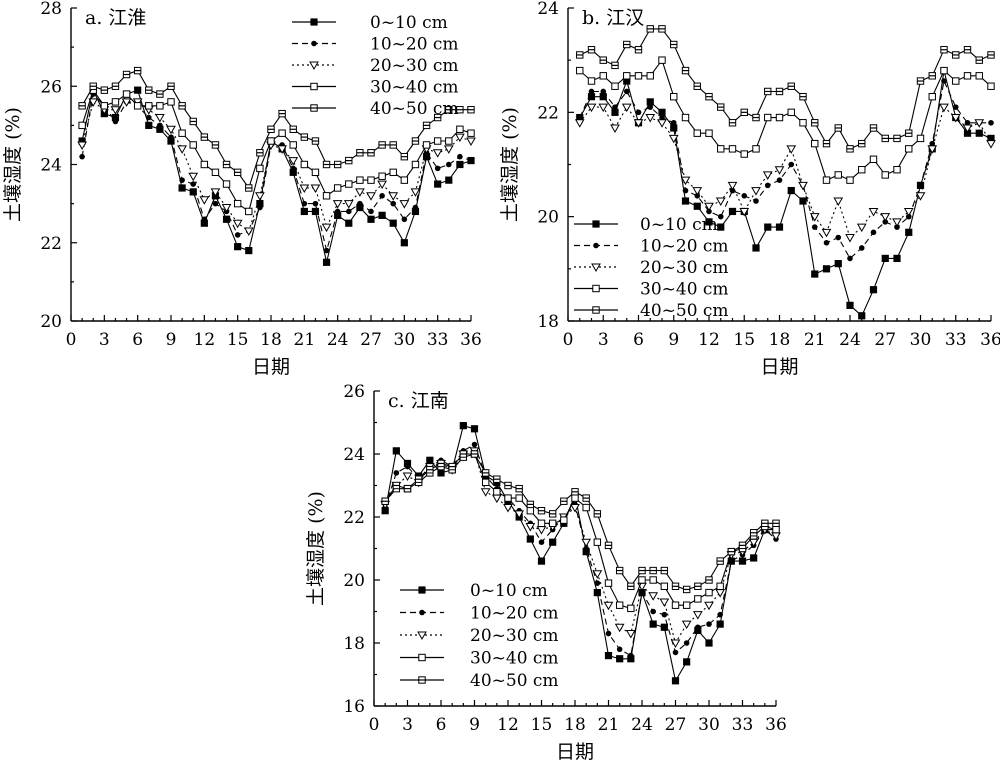  Describe the element at coordinates (815, 340) in the screenshot. I see `x-tick-label: 21` at that location.